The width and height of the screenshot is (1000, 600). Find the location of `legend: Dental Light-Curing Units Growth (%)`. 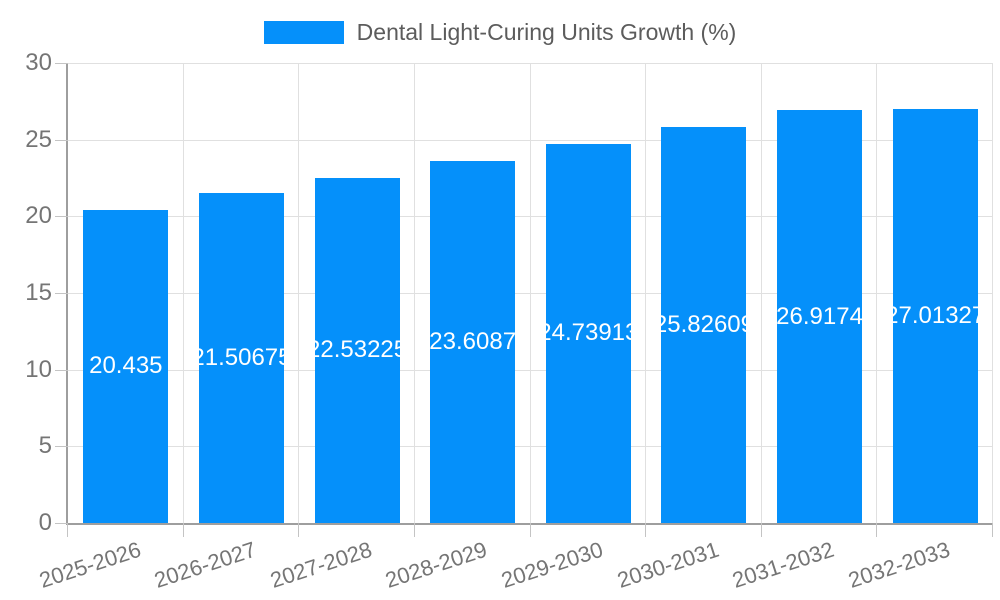

legend: Dental Light-Curing Units Growth (%) is located at coordinates (500, 32).